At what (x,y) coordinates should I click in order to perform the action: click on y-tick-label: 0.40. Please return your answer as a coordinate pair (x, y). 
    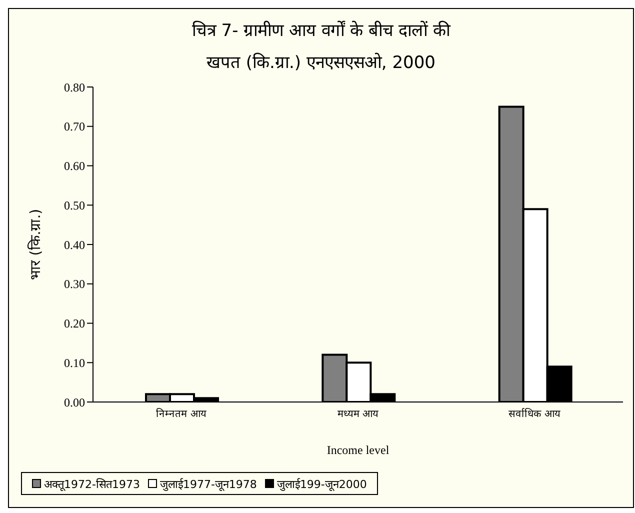
    Looking at the image, I should click on (74, 245).